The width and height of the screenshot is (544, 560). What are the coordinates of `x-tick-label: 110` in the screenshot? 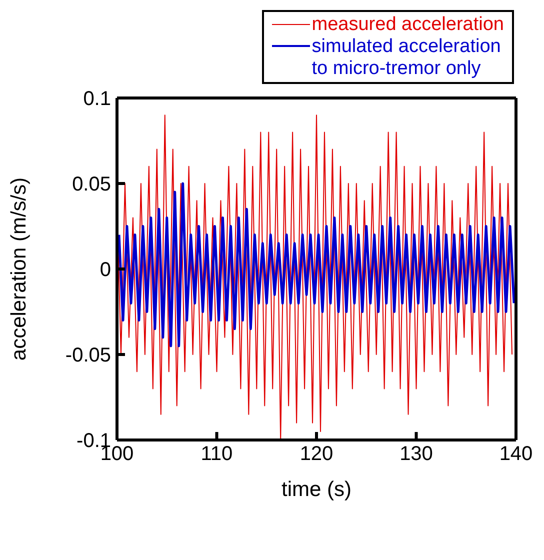 It's located at (216, 454).